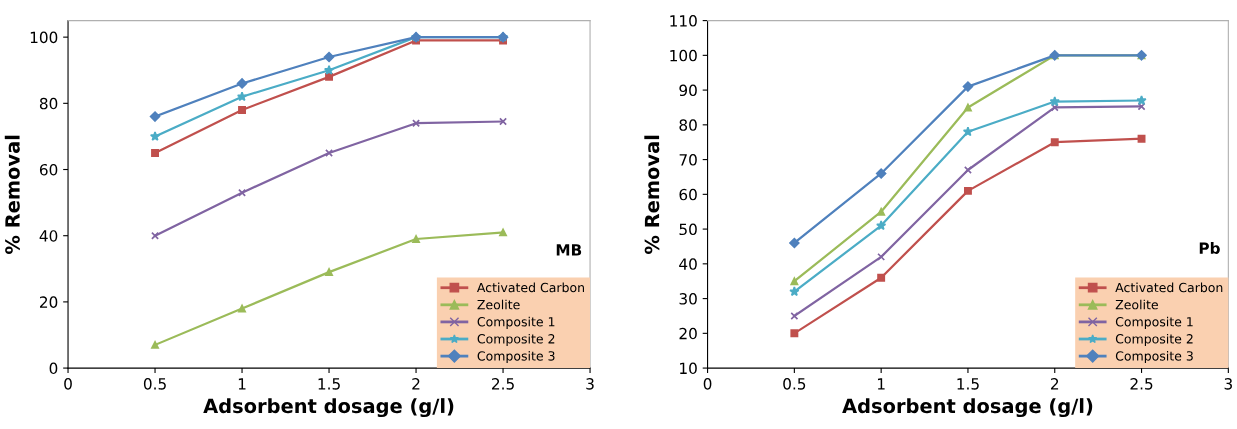 Image resolution: width=1237 pixels, height=429 pixels. I want to click on y-tick-label: 10, so click(688, 368).